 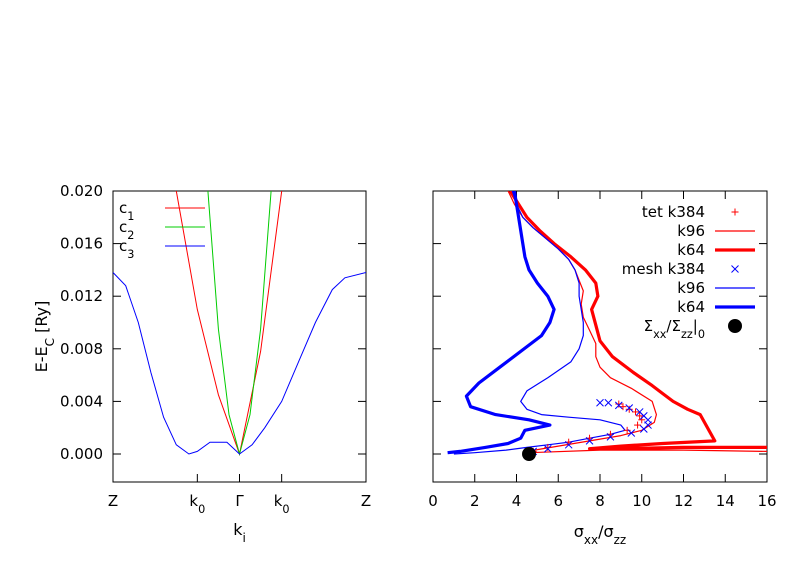 What do you see at coordinates (517, 501) in the screenshot?
I see `right-x-tick-label: 4` at bounding box center [517, 501].